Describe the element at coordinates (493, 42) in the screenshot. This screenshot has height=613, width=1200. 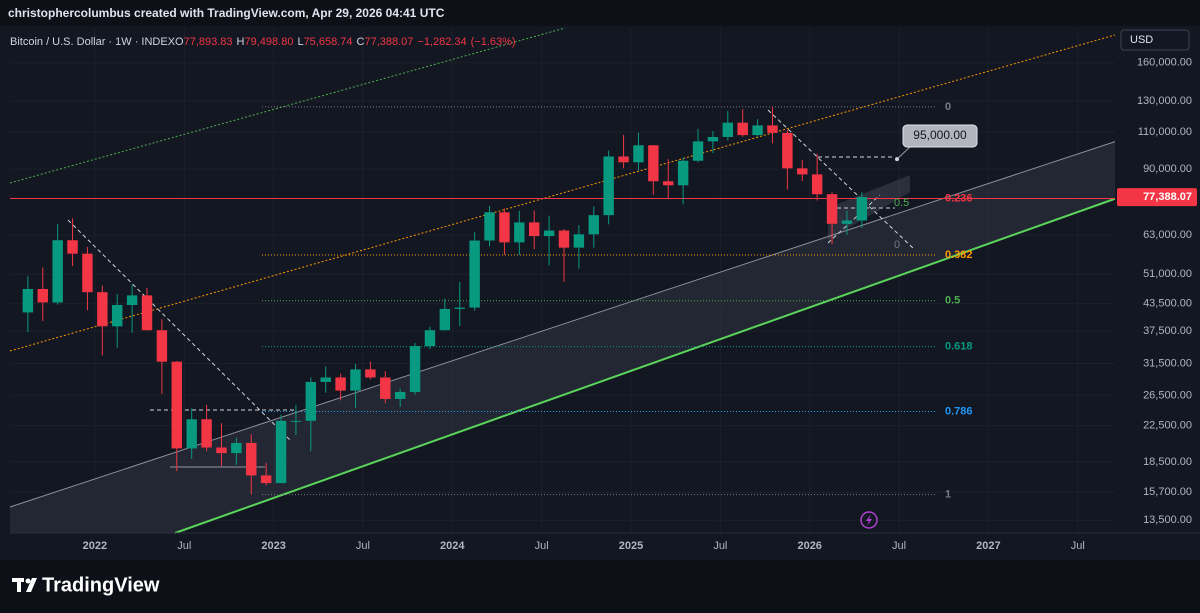
I see `change-pct: (−1.63%)` at that location.